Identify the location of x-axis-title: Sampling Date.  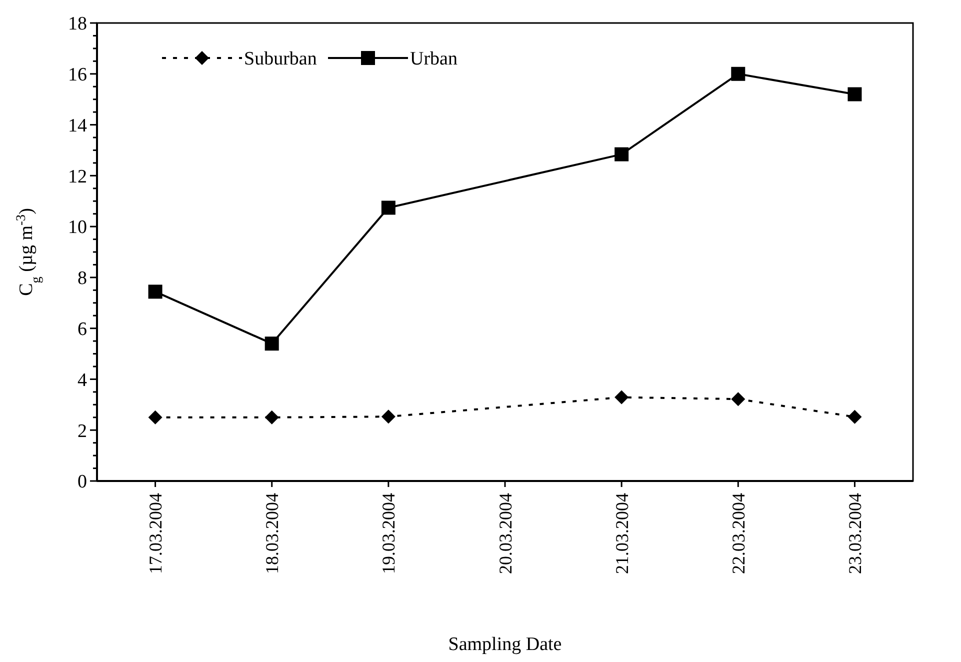
(505, 644).